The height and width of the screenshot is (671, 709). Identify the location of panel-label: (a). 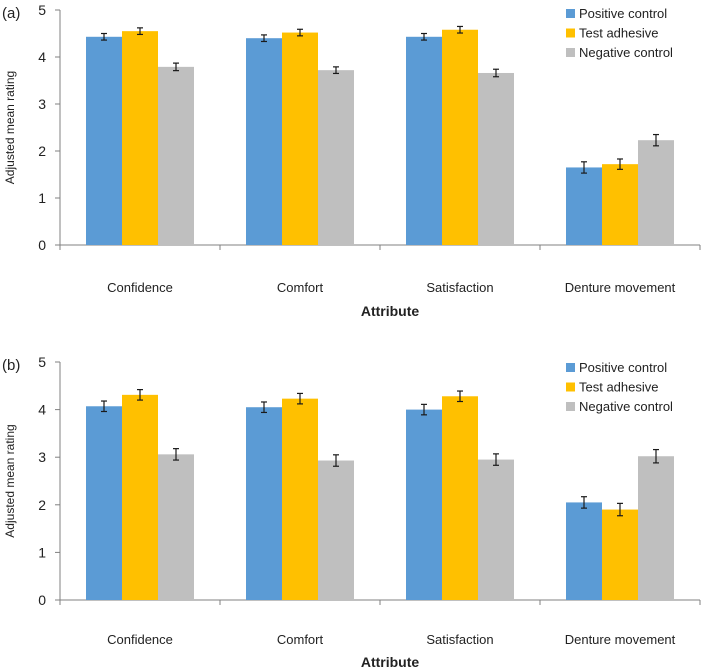
(11, 13).